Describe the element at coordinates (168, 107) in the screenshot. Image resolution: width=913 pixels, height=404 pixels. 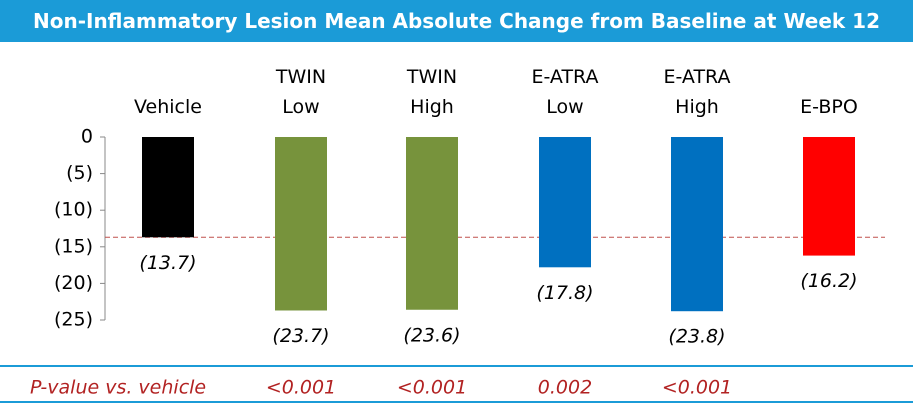
I see `category-label: Vehicle` at that location.